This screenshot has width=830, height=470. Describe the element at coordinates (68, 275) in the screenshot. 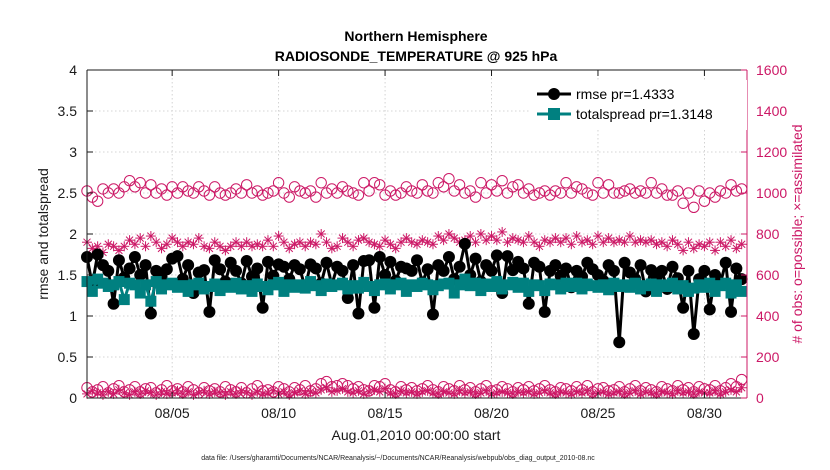

I see `y-tick-label: 1.5` at that location.